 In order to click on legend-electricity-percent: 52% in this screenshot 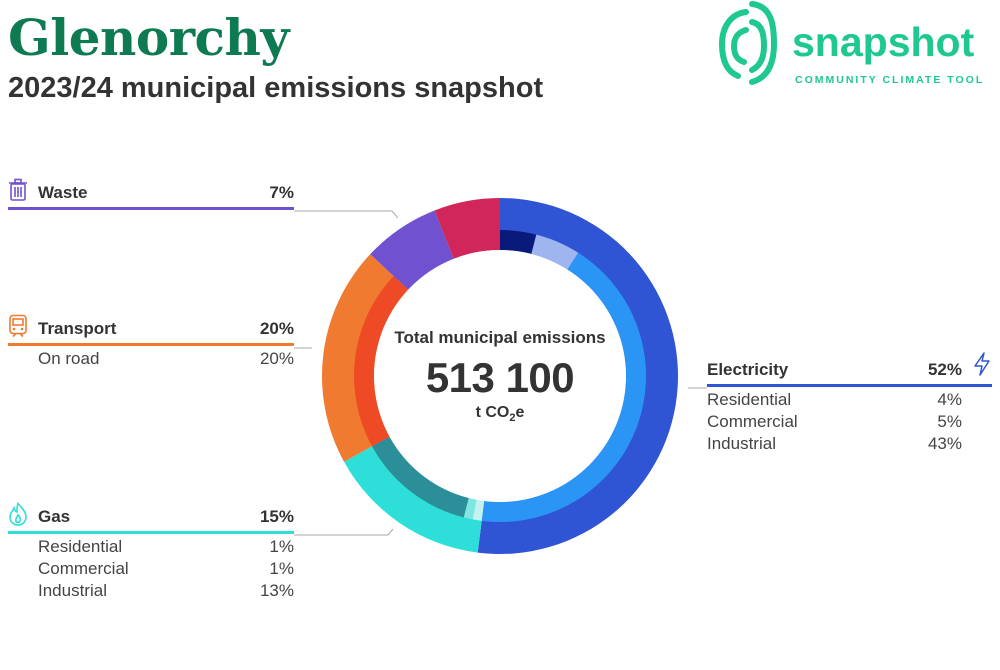, I will do `click(944, 369)`.